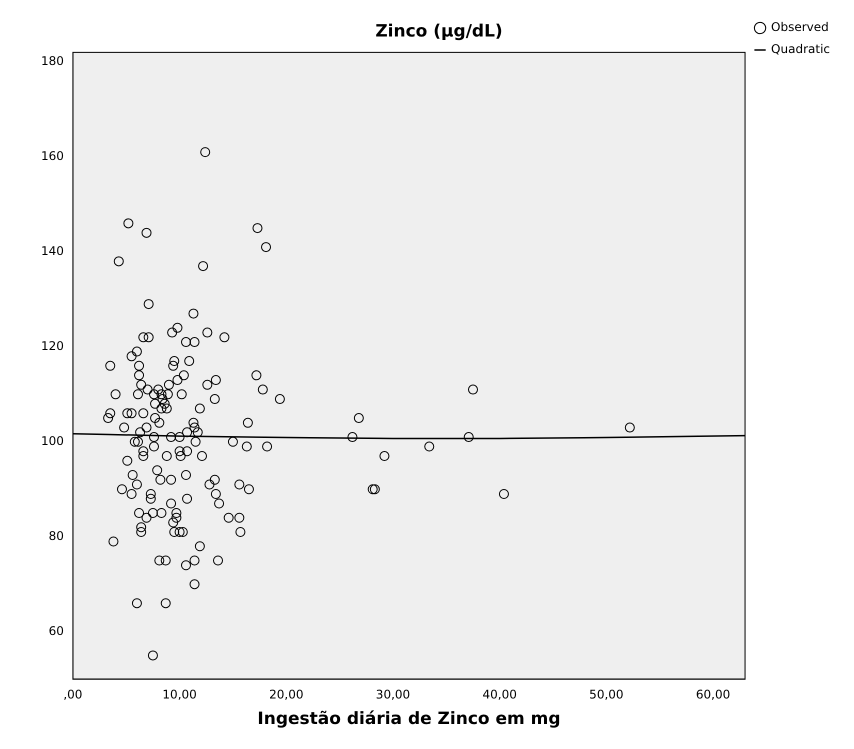 This screenshot has width=854, height=749. What do you see at coordinates (286, 695) in the screenshot?
I see `x-tick-label: 20,00` at bounding box center [286, 695].